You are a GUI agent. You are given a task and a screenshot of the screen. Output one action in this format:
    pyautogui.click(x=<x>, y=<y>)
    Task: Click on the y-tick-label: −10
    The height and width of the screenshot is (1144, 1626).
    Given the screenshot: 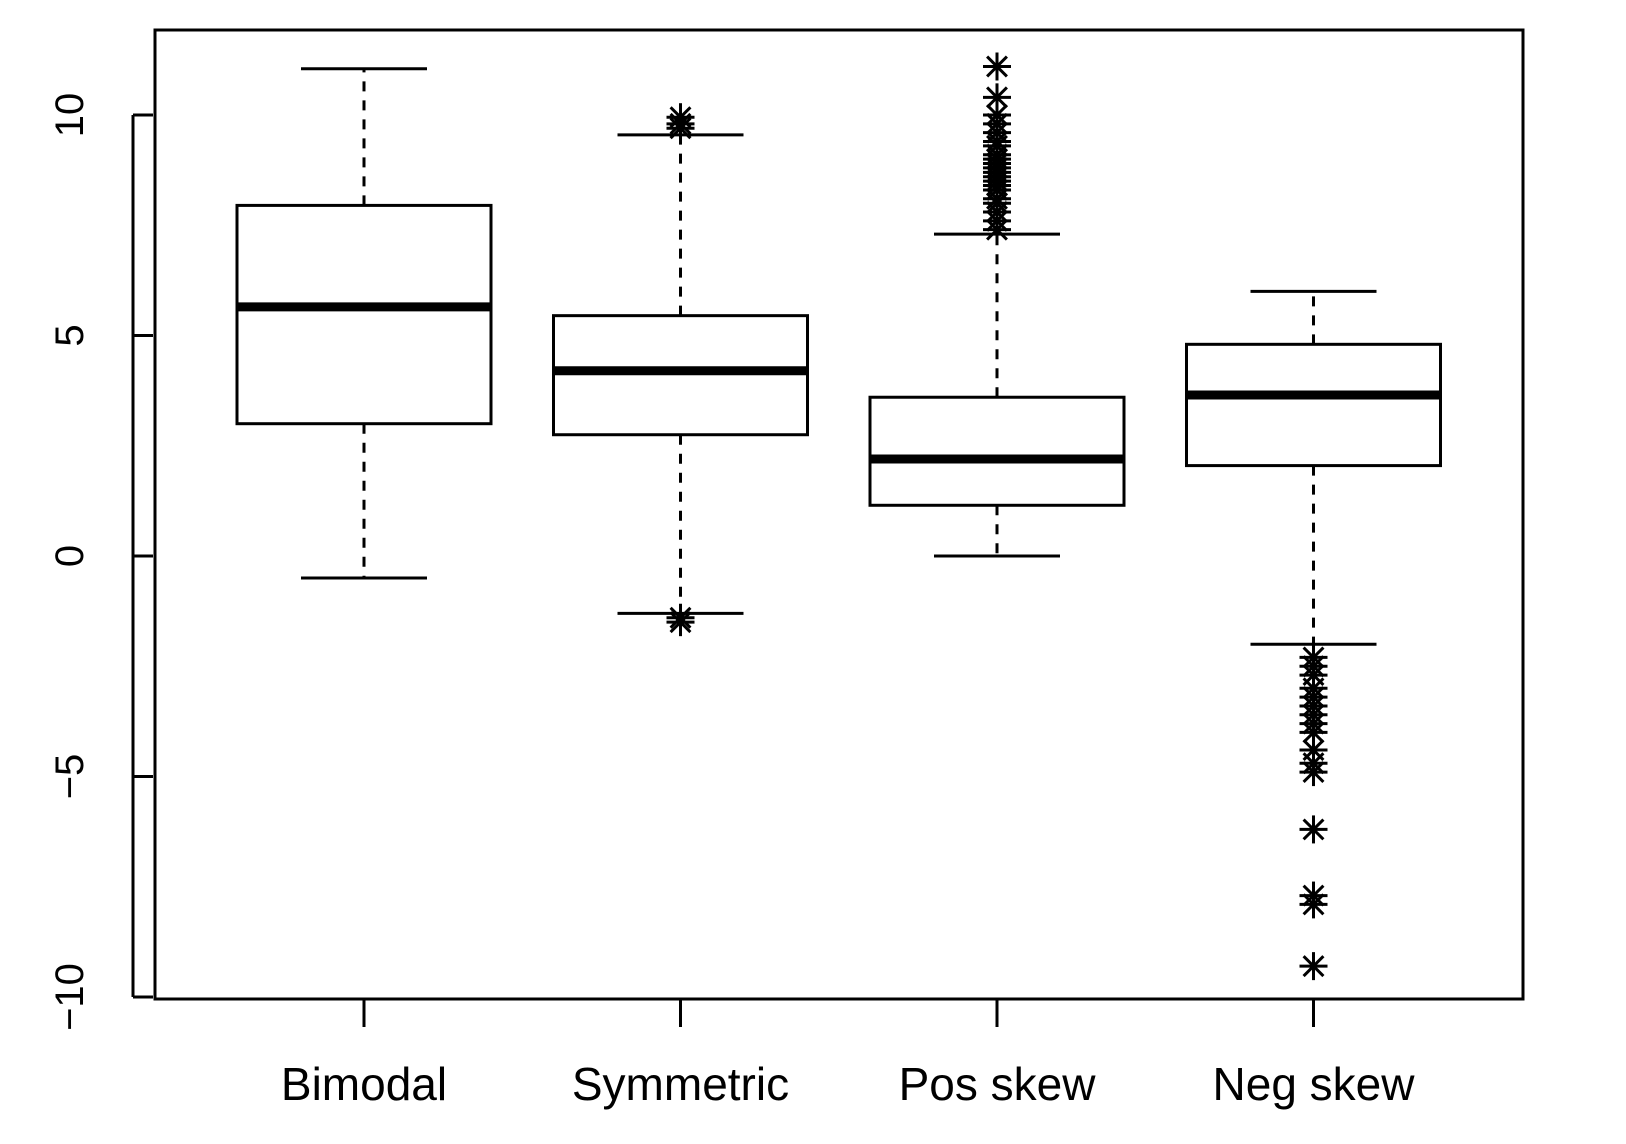 What is the action you would take?
    pyautogui.click(x=70, y=997)
    